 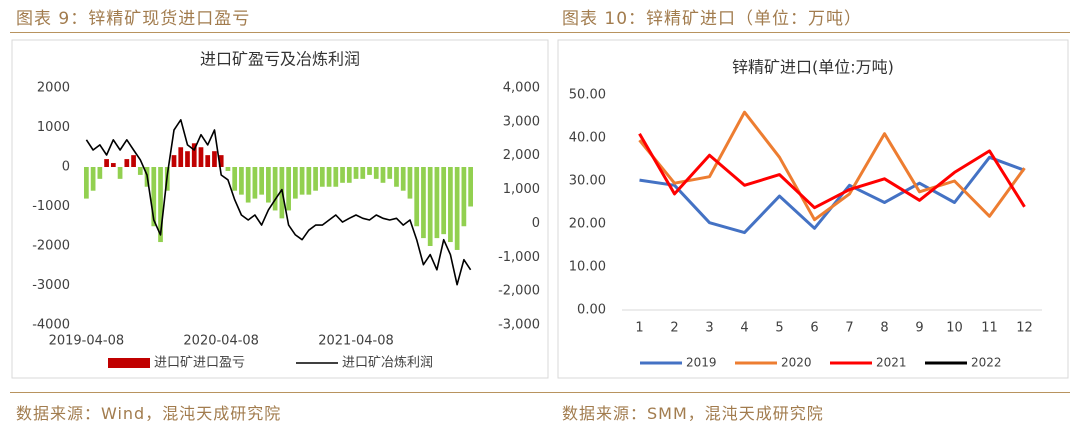 I want to click on legend-label: 2019, so click(x=701, y=363).